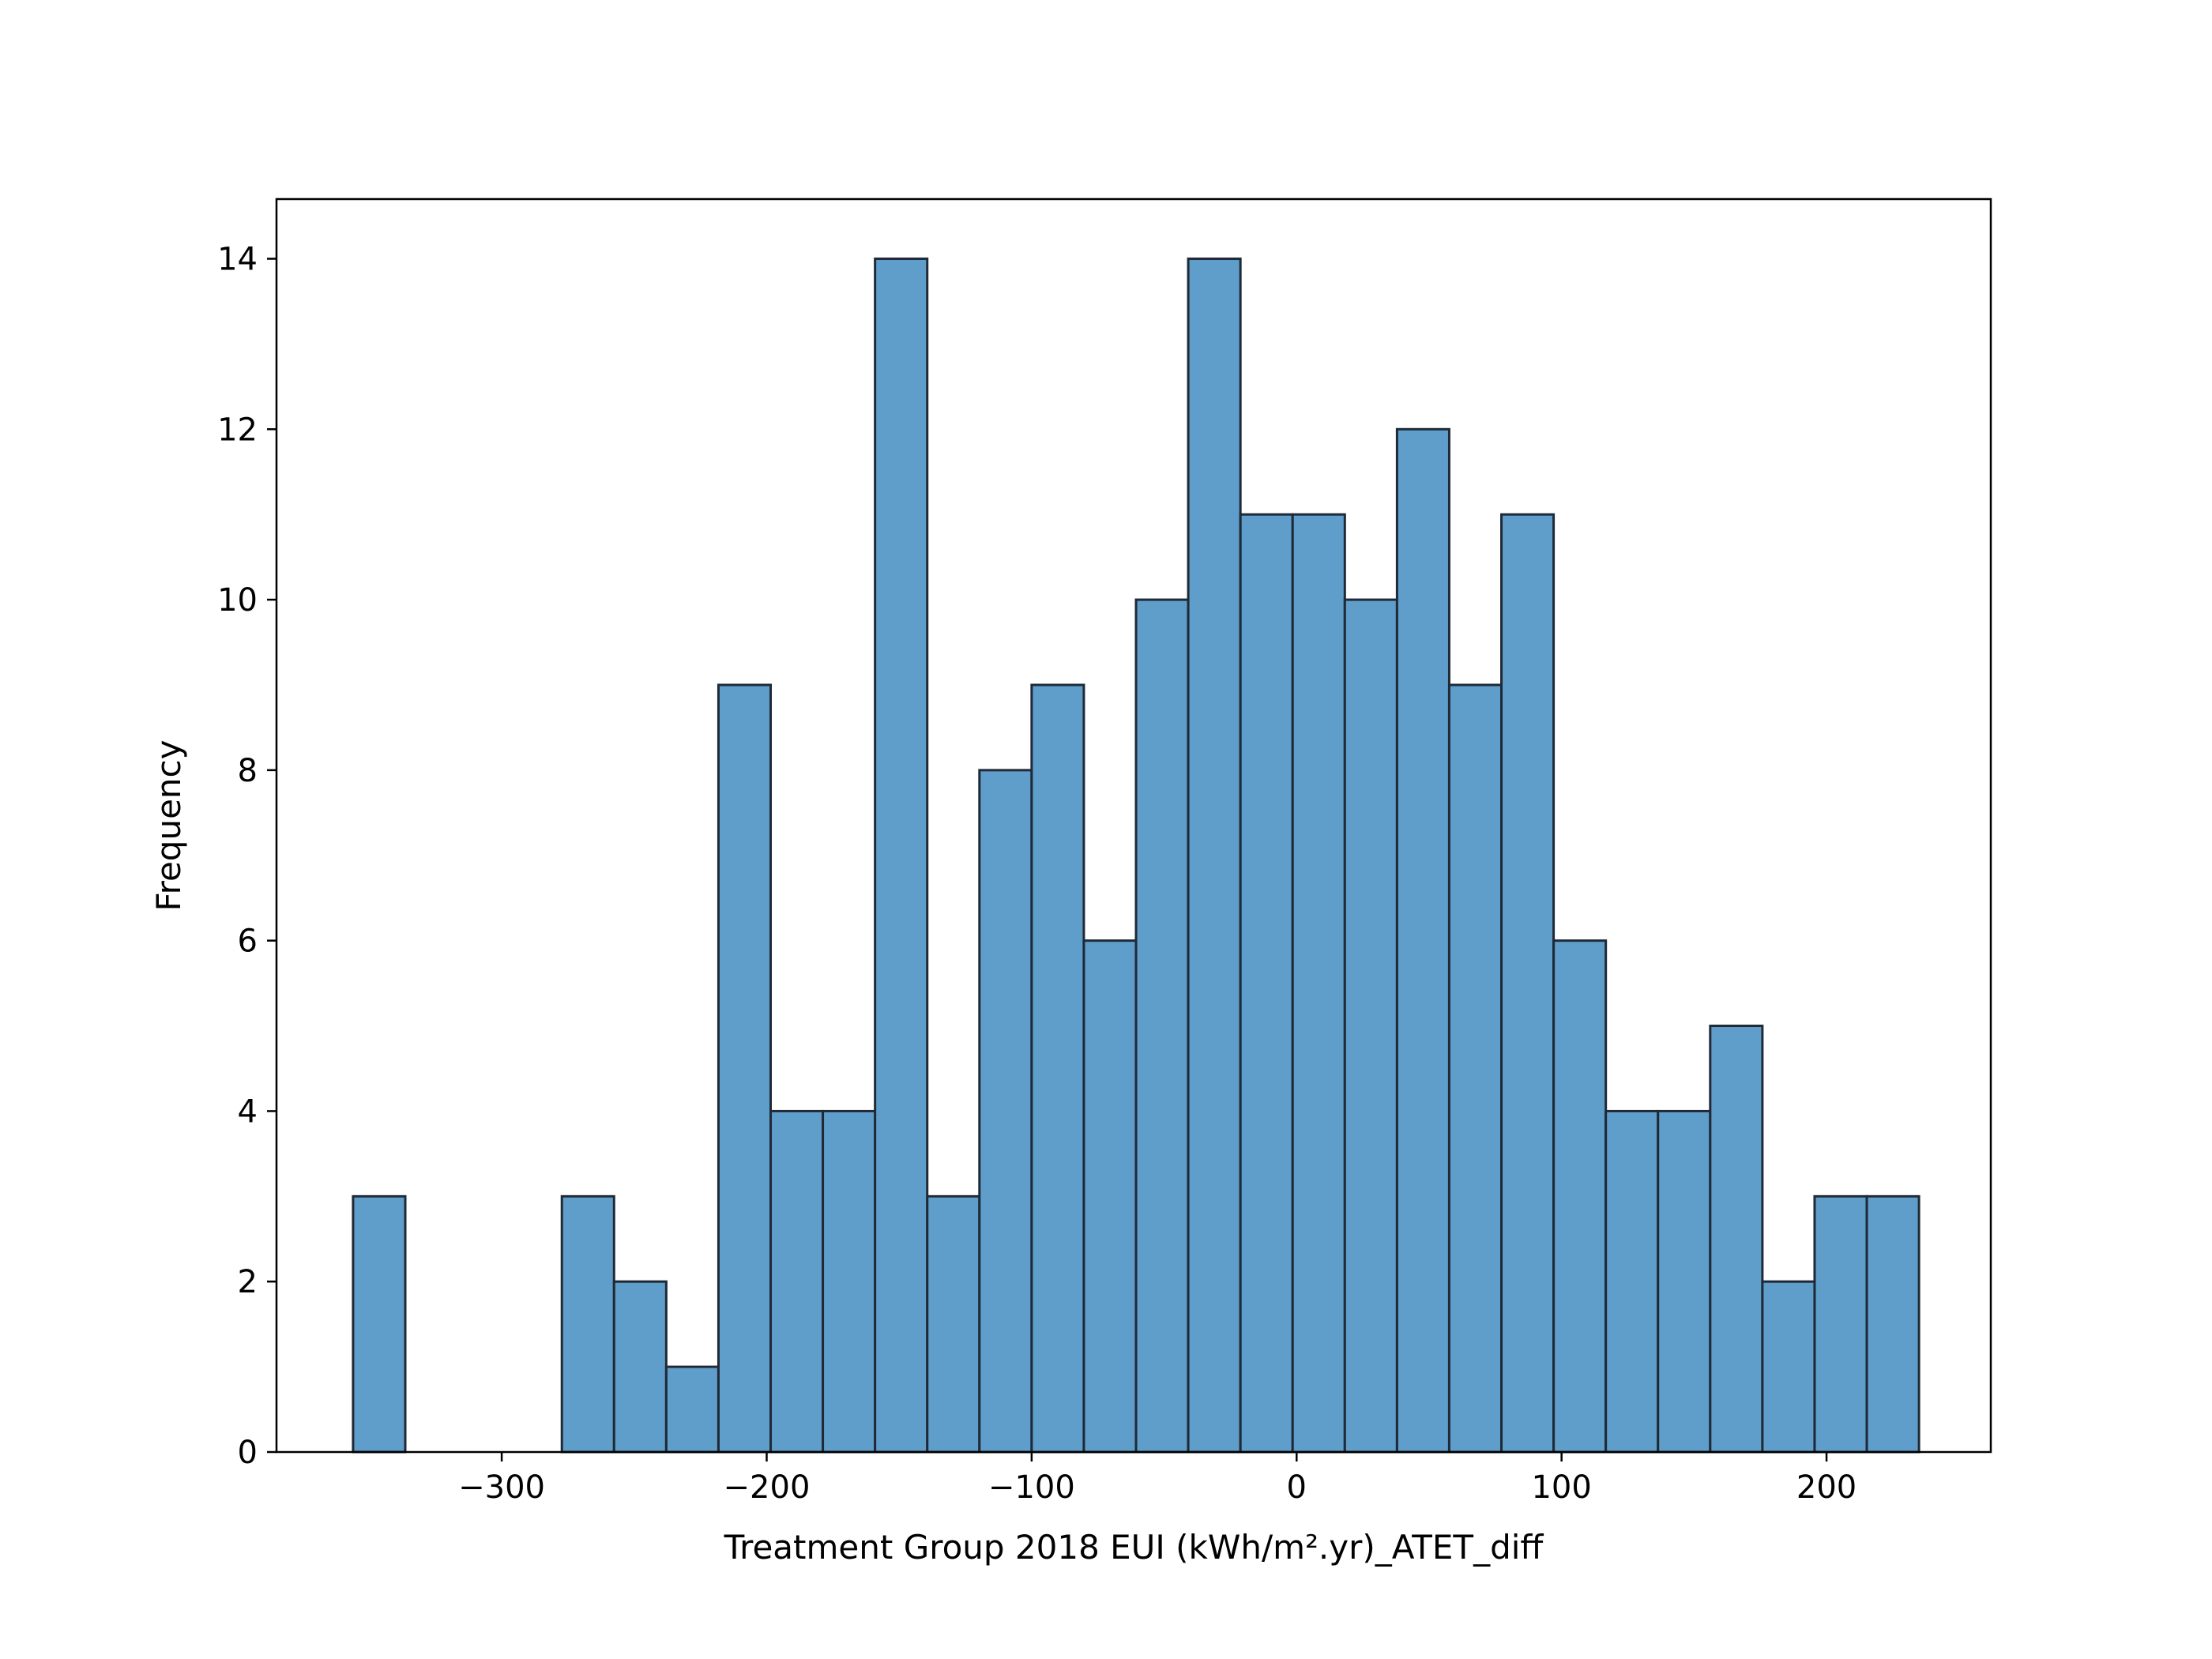 The height and width of the screenshot is (1659, 2212). Describe the element at coordinates (1561, 1488) in the screenshot. I see `x-tick-label: 100` at that location.